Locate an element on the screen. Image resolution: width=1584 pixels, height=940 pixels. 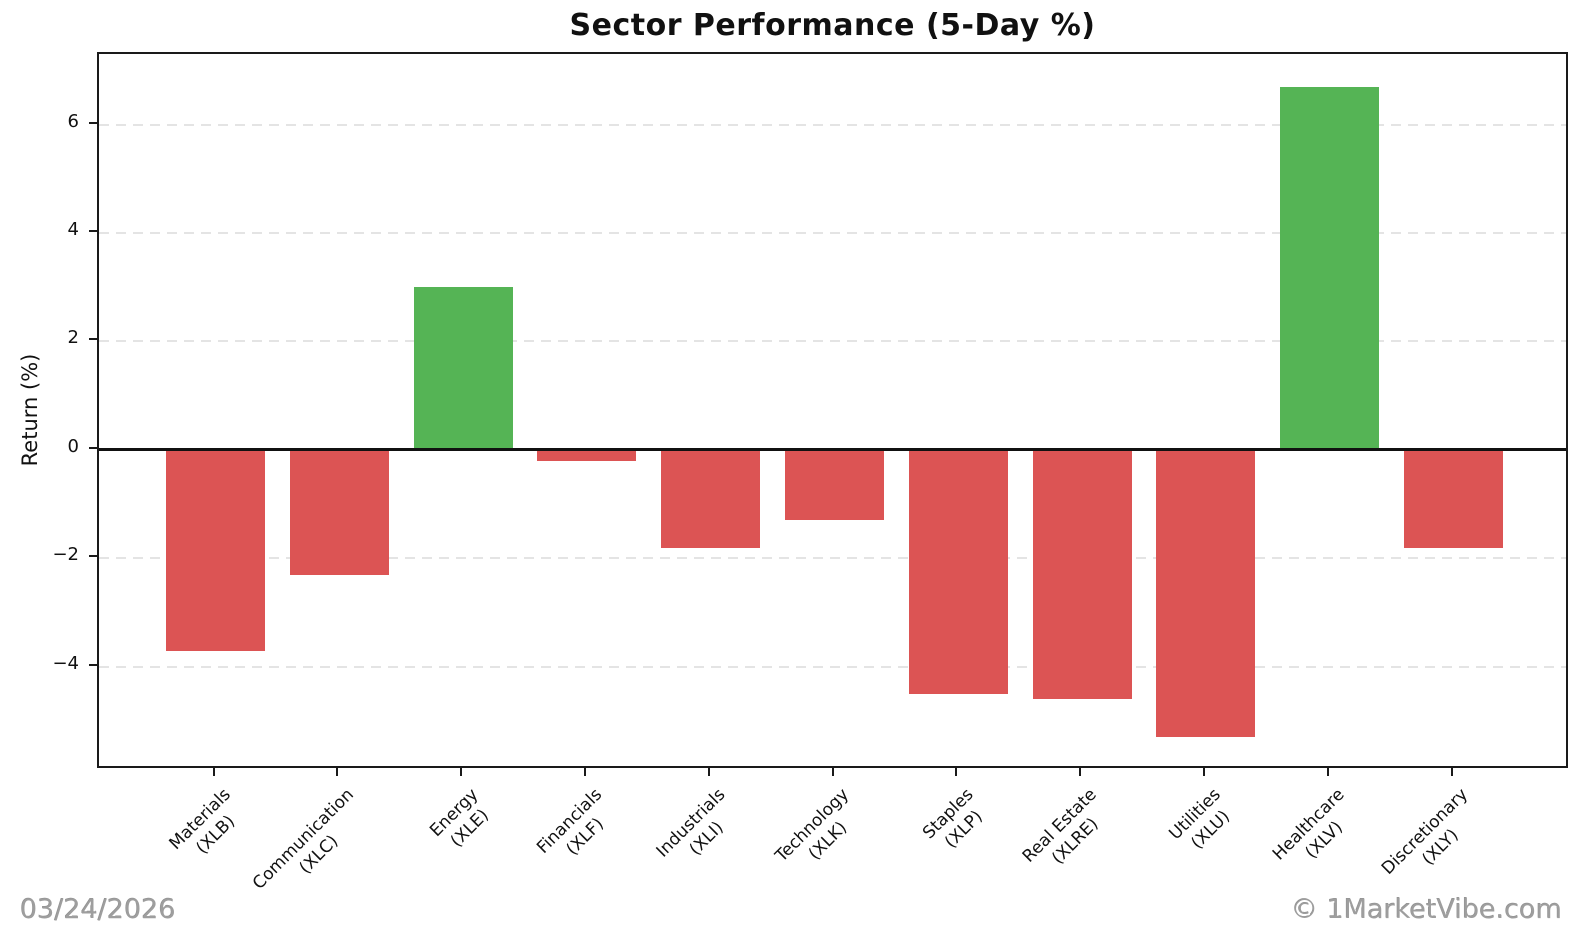
bar-communication is located at coordinates (339, 512).